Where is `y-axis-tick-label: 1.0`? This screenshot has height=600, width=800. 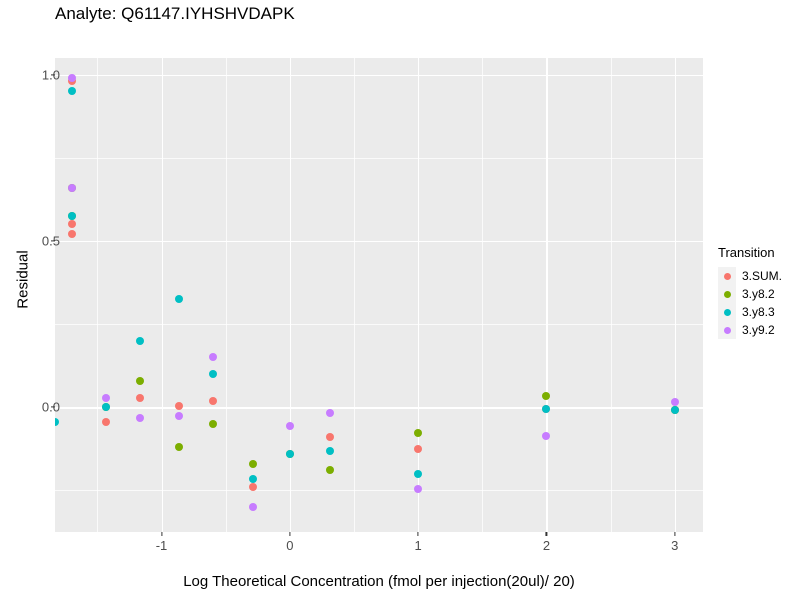 y-axis-tick-label: 1.0 is located at coordinates (50, 75).